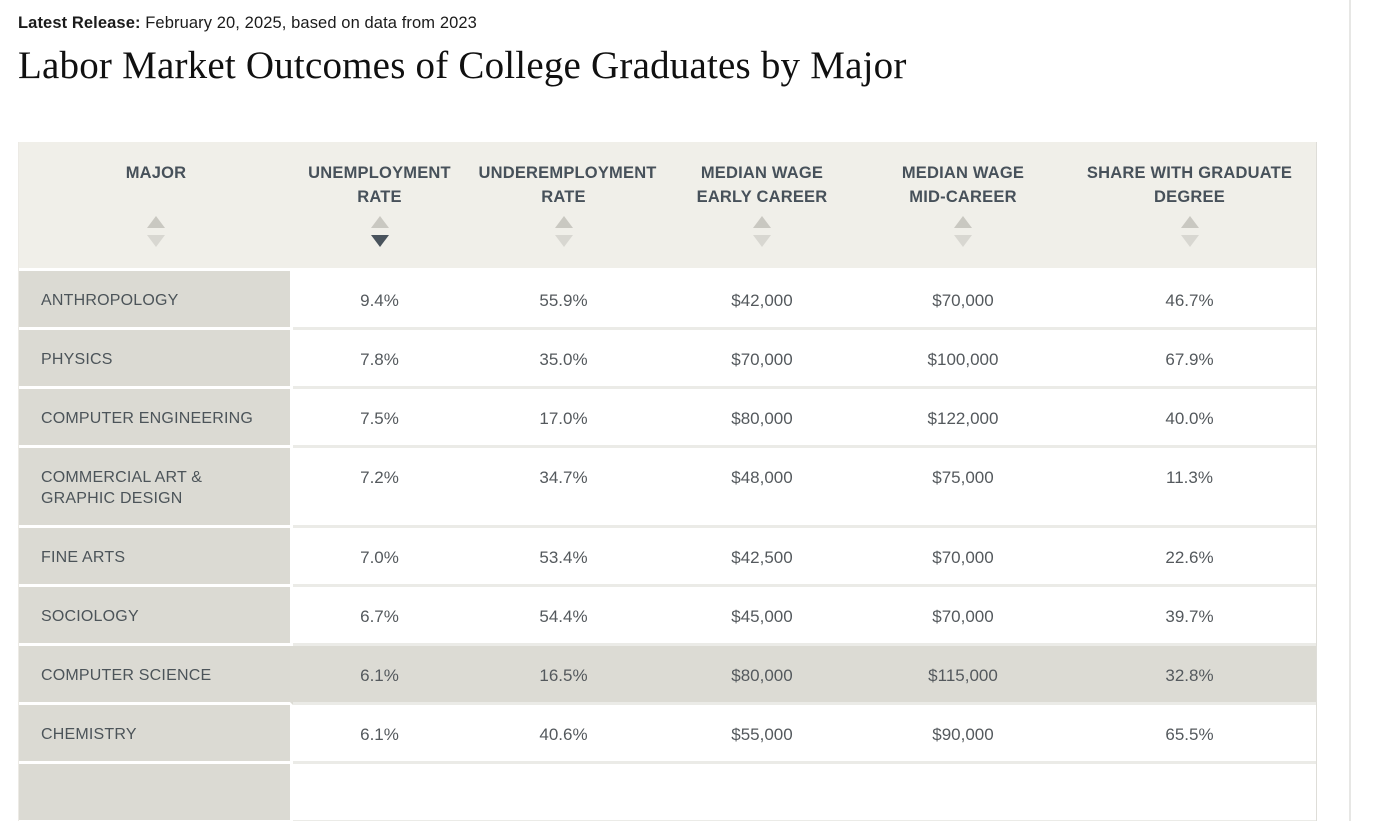 The height and width of the screenshot is (821, 1400). I want to click on table-row: ANTHROPOLOGY 9.4% 55.9% $42,000 $70,000 46.7%, so click(667, 300).